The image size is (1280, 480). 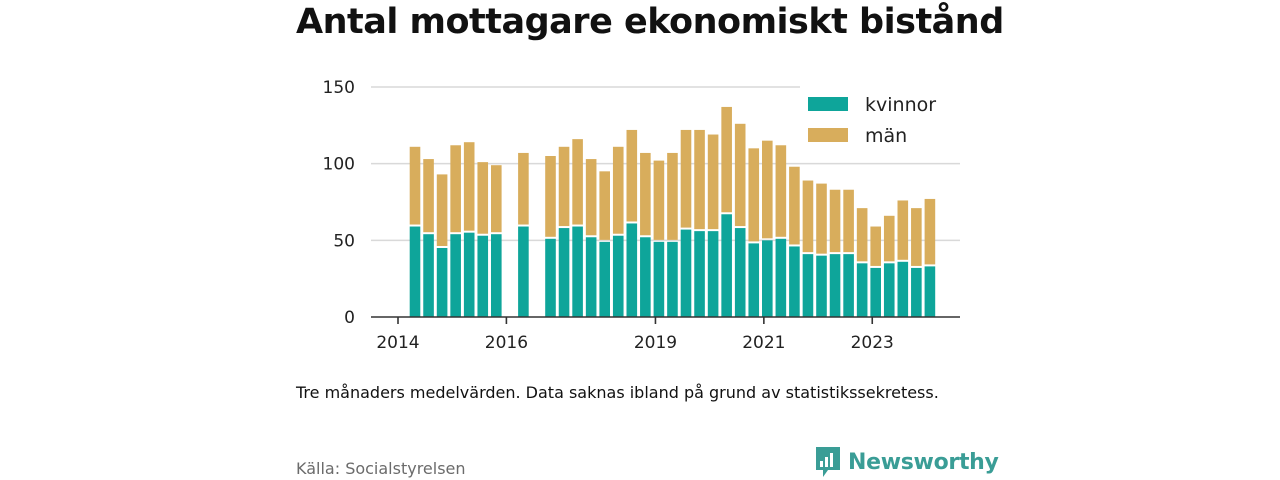 I want to click on x-tick-label: 2014, so click(x=397, y=343).